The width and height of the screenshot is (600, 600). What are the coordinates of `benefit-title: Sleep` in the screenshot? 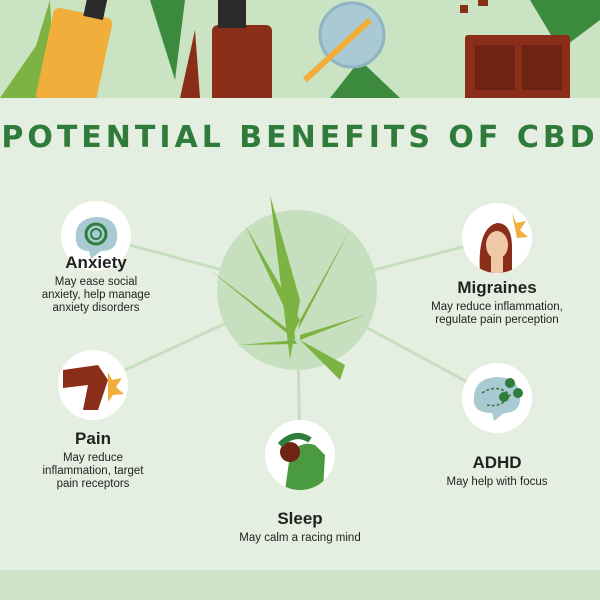 It's located at (300, 518).